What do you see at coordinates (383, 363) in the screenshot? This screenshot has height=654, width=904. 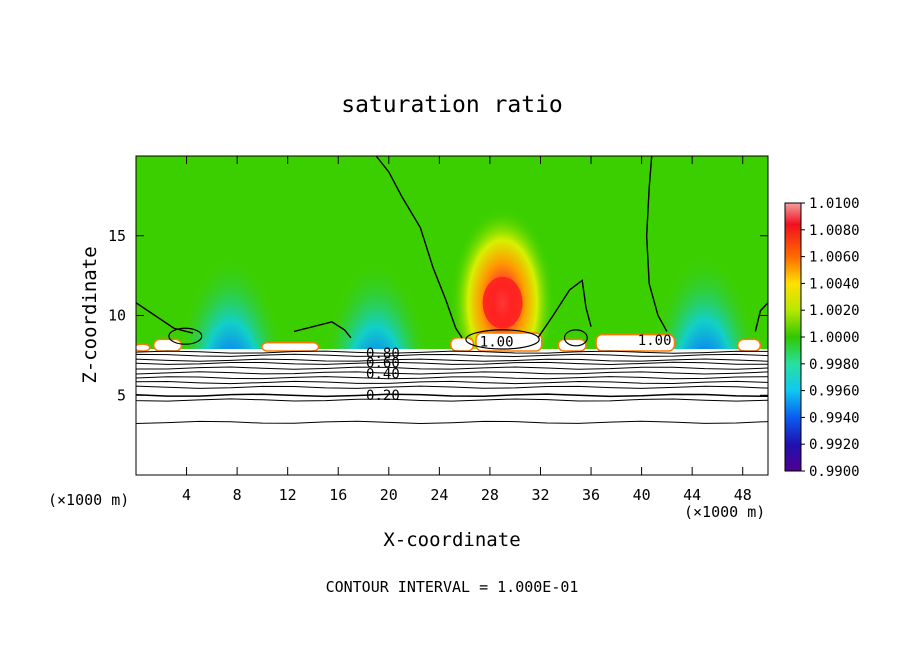 I see `contour-label: 0.60` at bounding box center [383, 363].